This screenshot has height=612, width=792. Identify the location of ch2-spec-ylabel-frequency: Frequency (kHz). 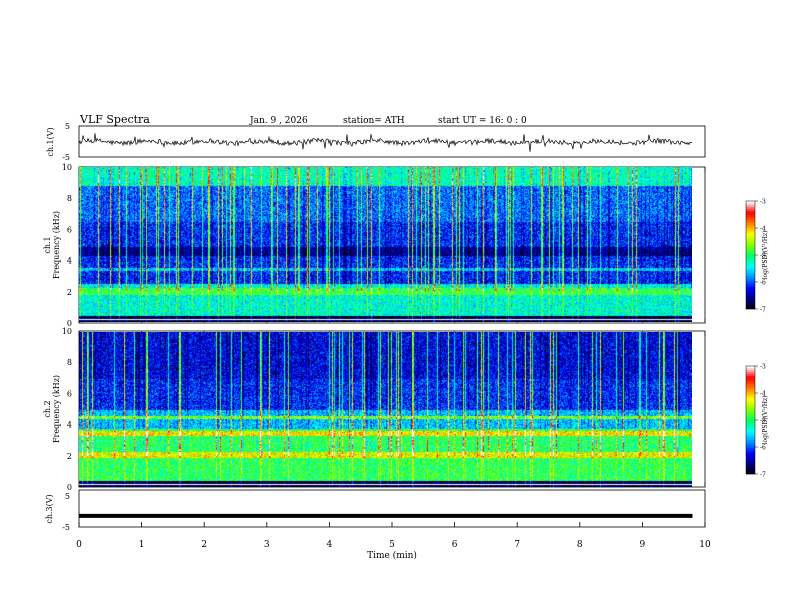
(56, 409).